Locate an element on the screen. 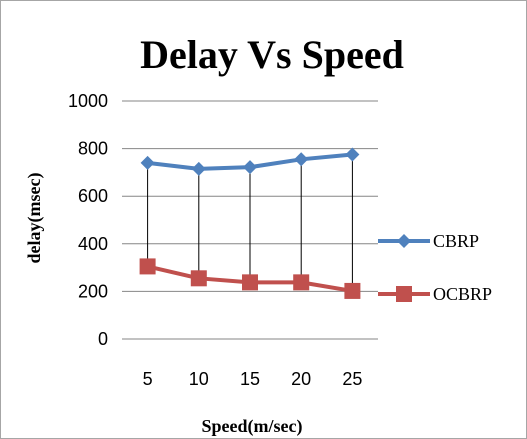 The height and width of the screenshot is (439, 527). drop-lines is located at coordinates (250, 222).